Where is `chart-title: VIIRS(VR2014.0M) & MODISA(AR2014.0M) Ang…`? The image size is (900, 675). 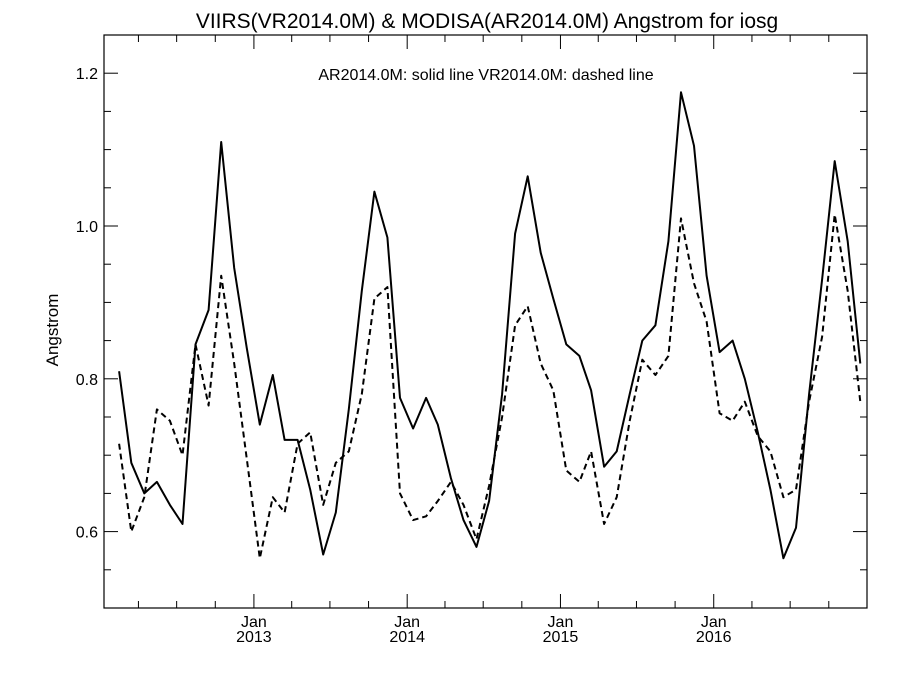 chart-title: VIIRS(VR2014.0M) & MODISA(AR2014.0M) Ang… is located at coordinates (487, 21).